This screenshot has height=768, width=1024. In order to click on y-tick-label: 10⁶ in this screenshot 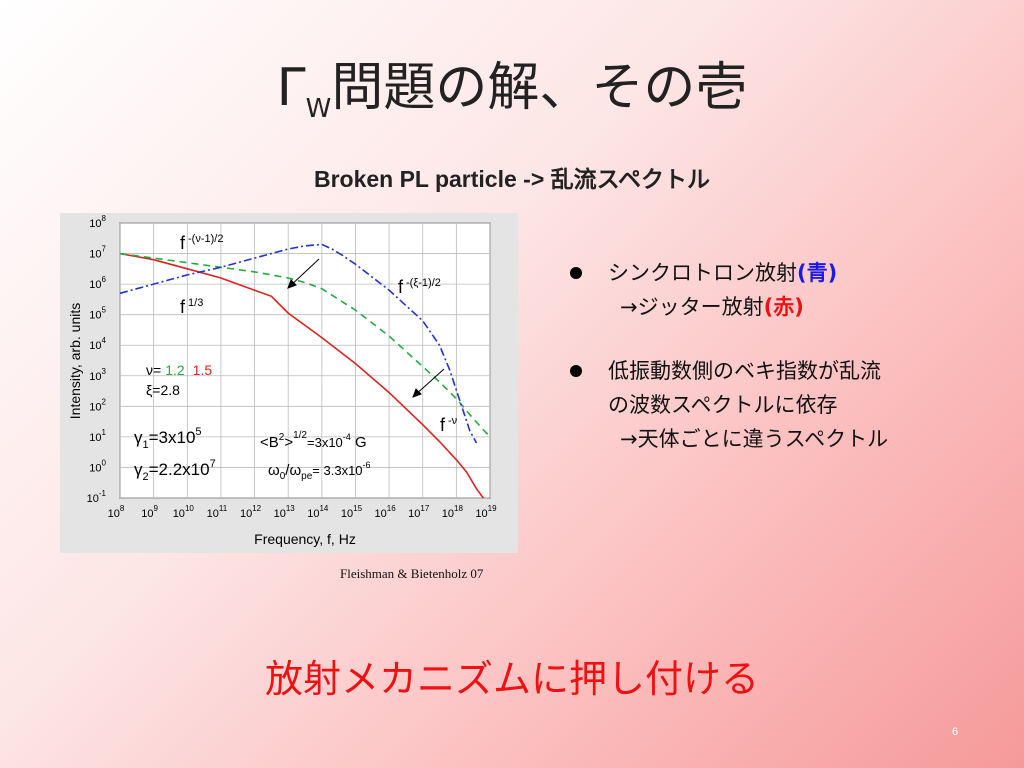, I will do `click(97, 283)`.